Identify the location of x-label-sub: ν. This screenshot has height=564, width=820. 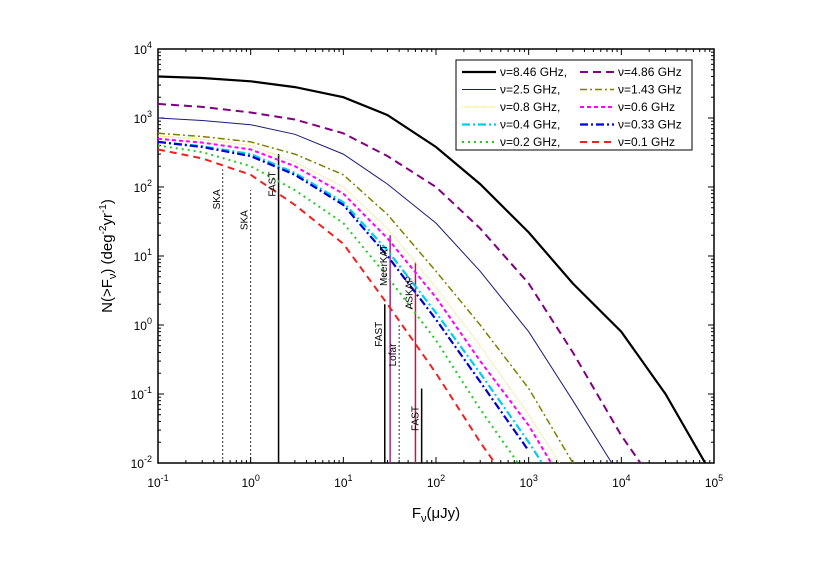
(424, 519).